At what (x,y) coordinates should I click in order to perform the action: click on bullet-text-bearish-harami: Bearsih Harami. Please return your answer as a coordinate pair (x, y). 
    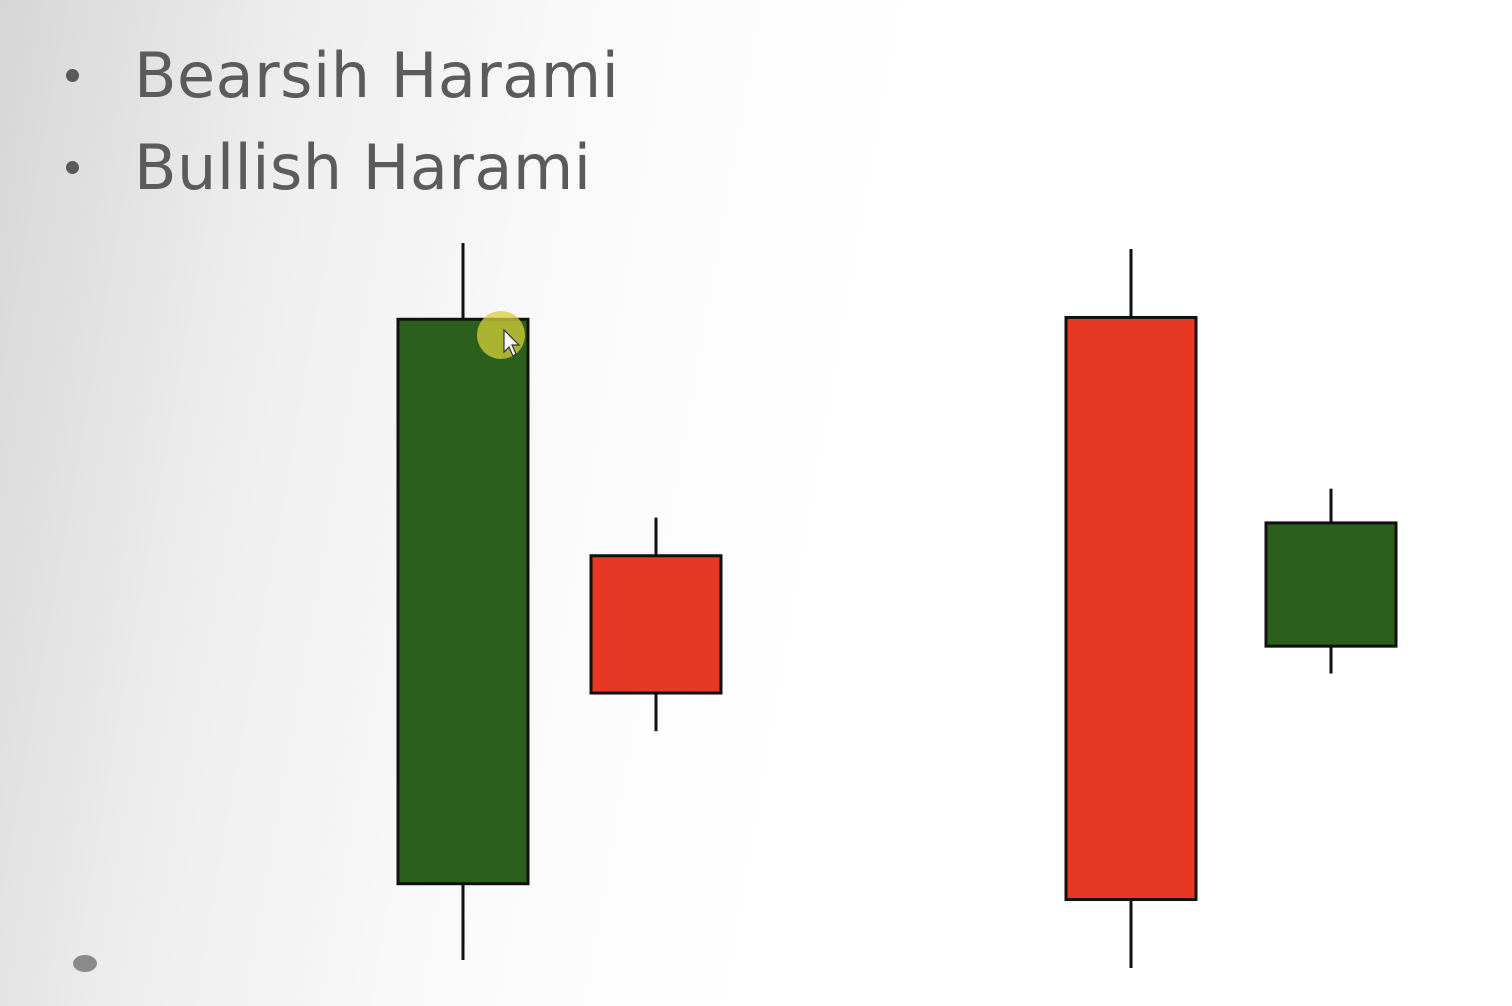
    Looking at the image, I should click on (377, 75).